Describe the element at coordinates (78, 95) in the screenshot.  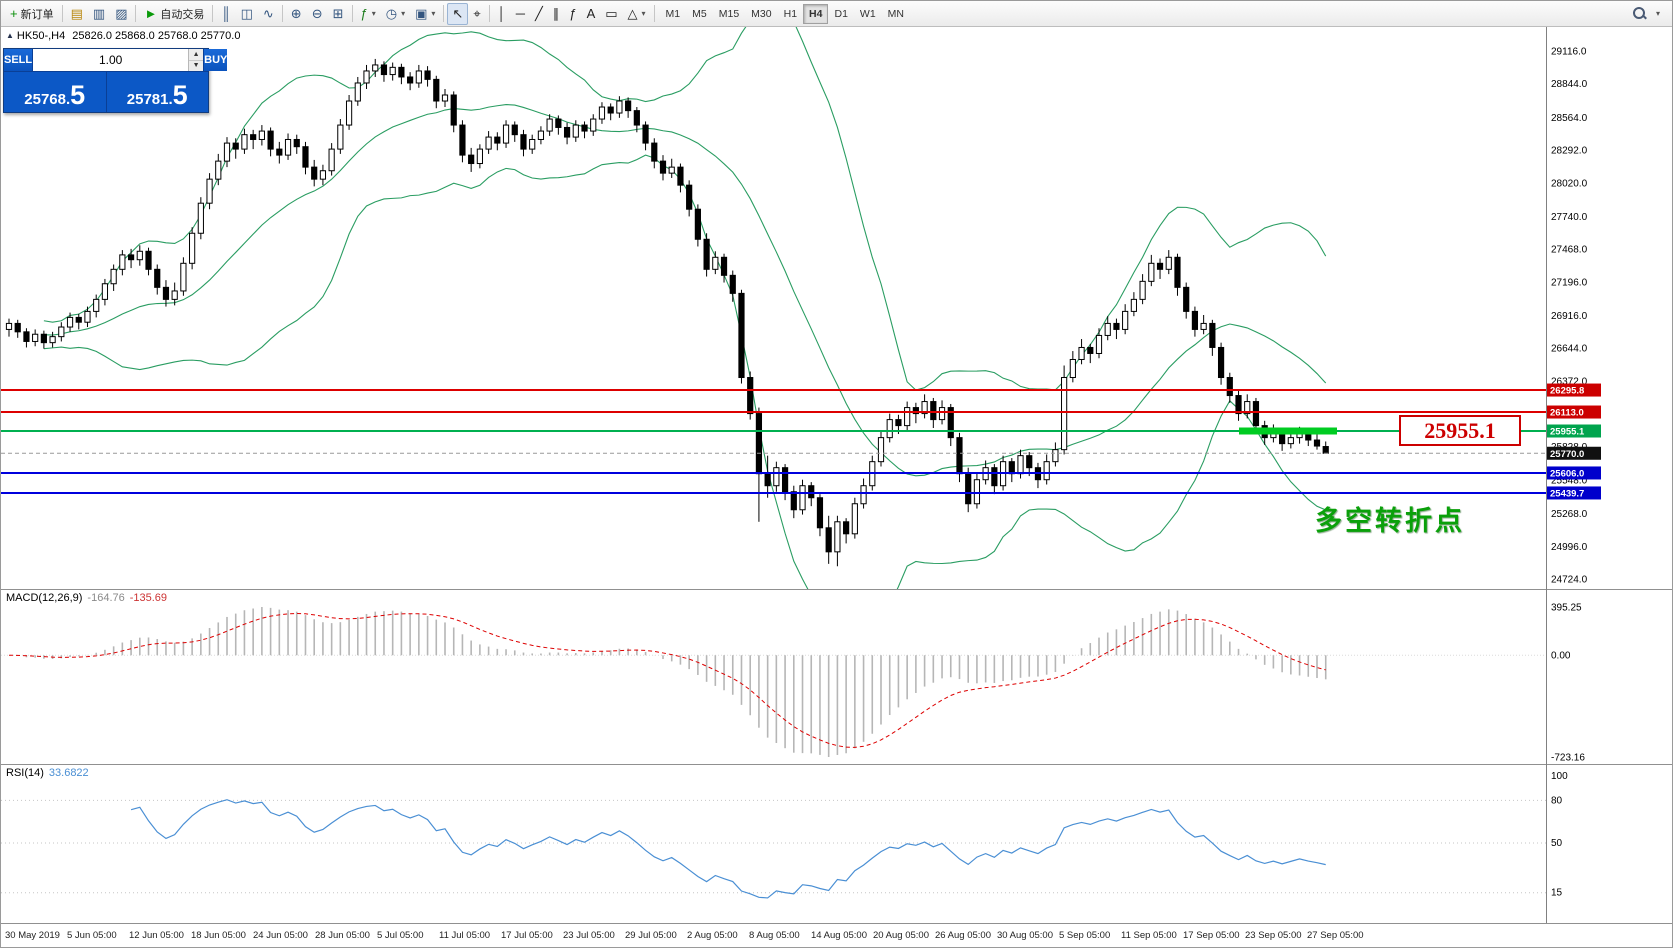
I see `sell-price-big-digit: 5` at that location.